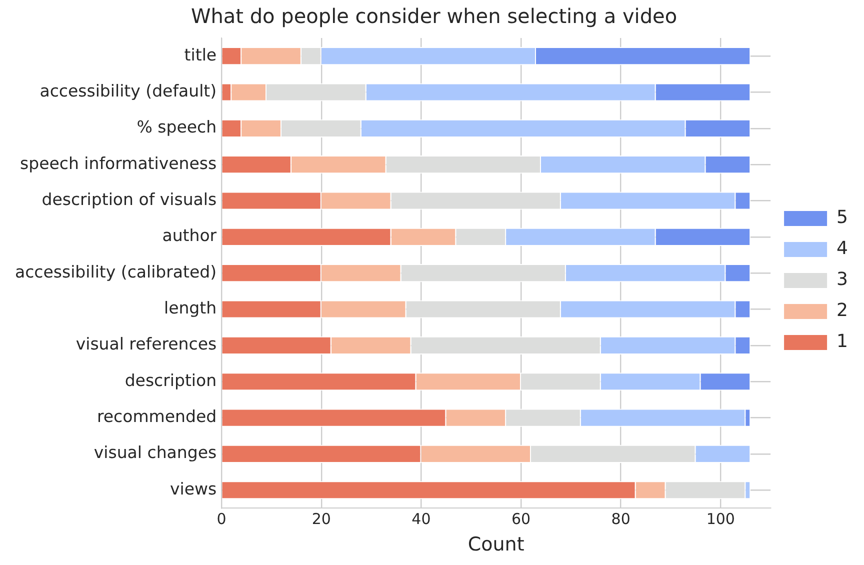 This screenshot has width=864, height=565. Describe the element at coordinates (521, 519) in the screenshot. I see `x-tick-label: 60` at that location.